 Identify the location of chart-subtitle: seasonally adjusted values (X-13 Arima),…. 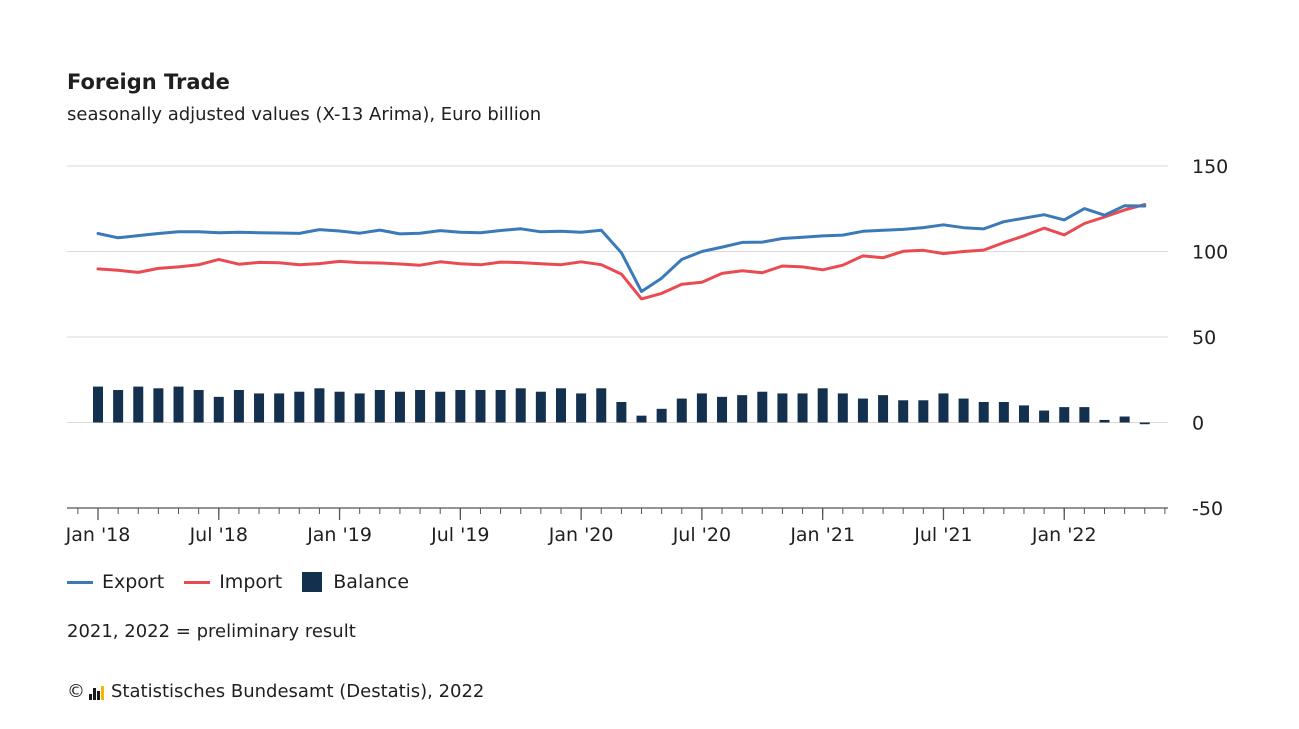
(304, 114).